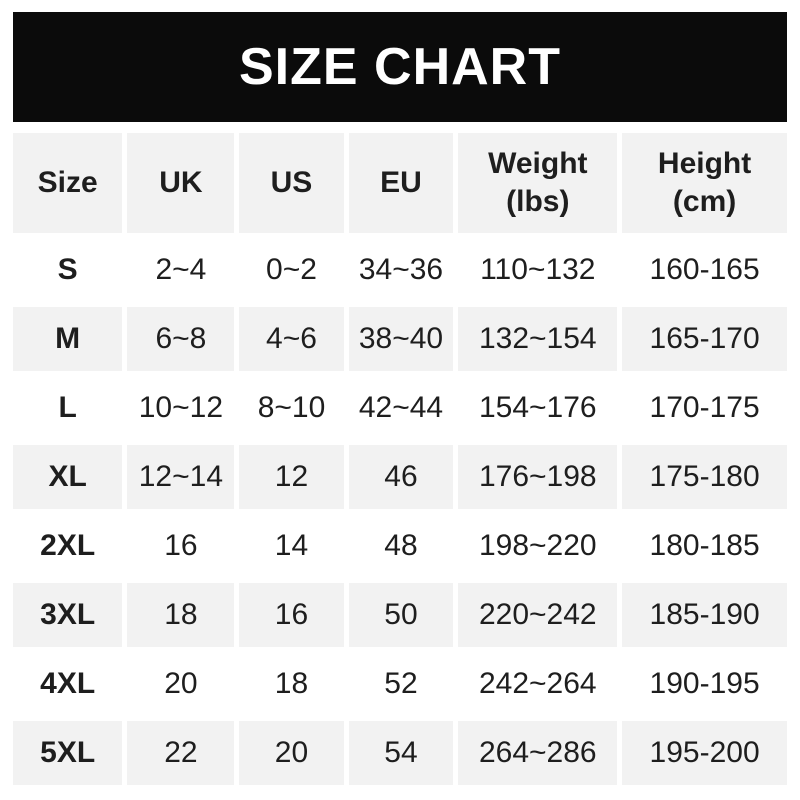 This screenshot has width=800, height=800. I want to click on weight-cell: 132~154, so click(538, 339).